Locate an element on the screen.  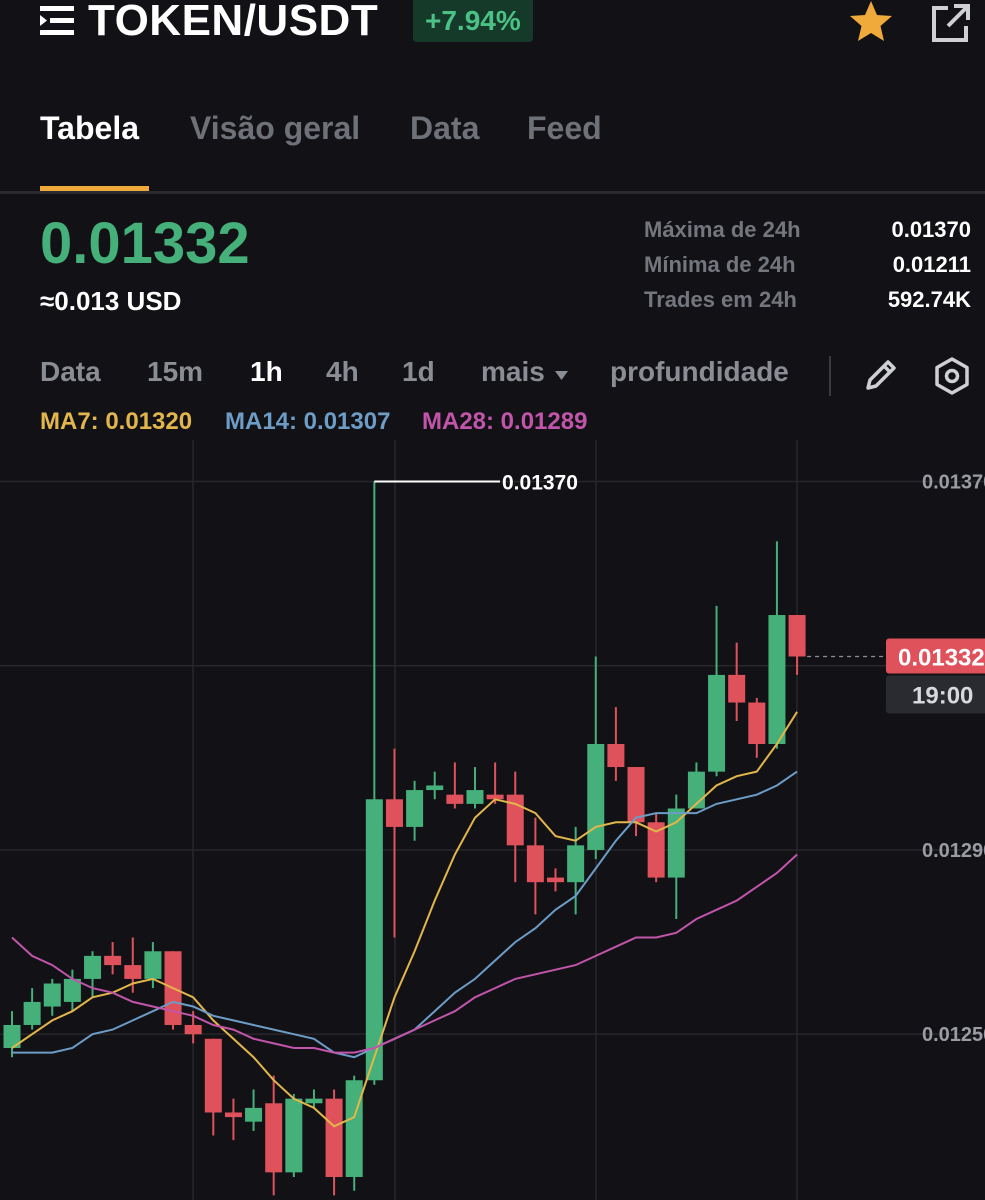
pair-title: TOKEN/USDT is located at coordinates (233, 22).